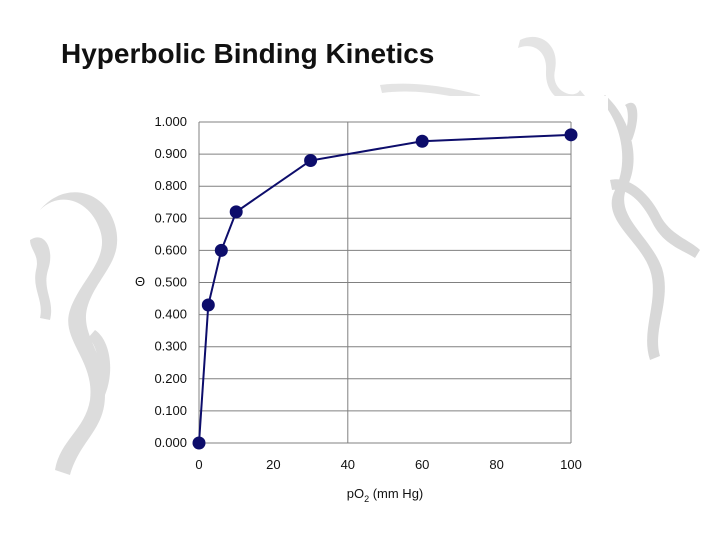 The width and height of the screenshot is (720, 540). Describe the element at coordinates (170, 378) in the screenshot. I see `y-tick-label: 0.200` at that location.